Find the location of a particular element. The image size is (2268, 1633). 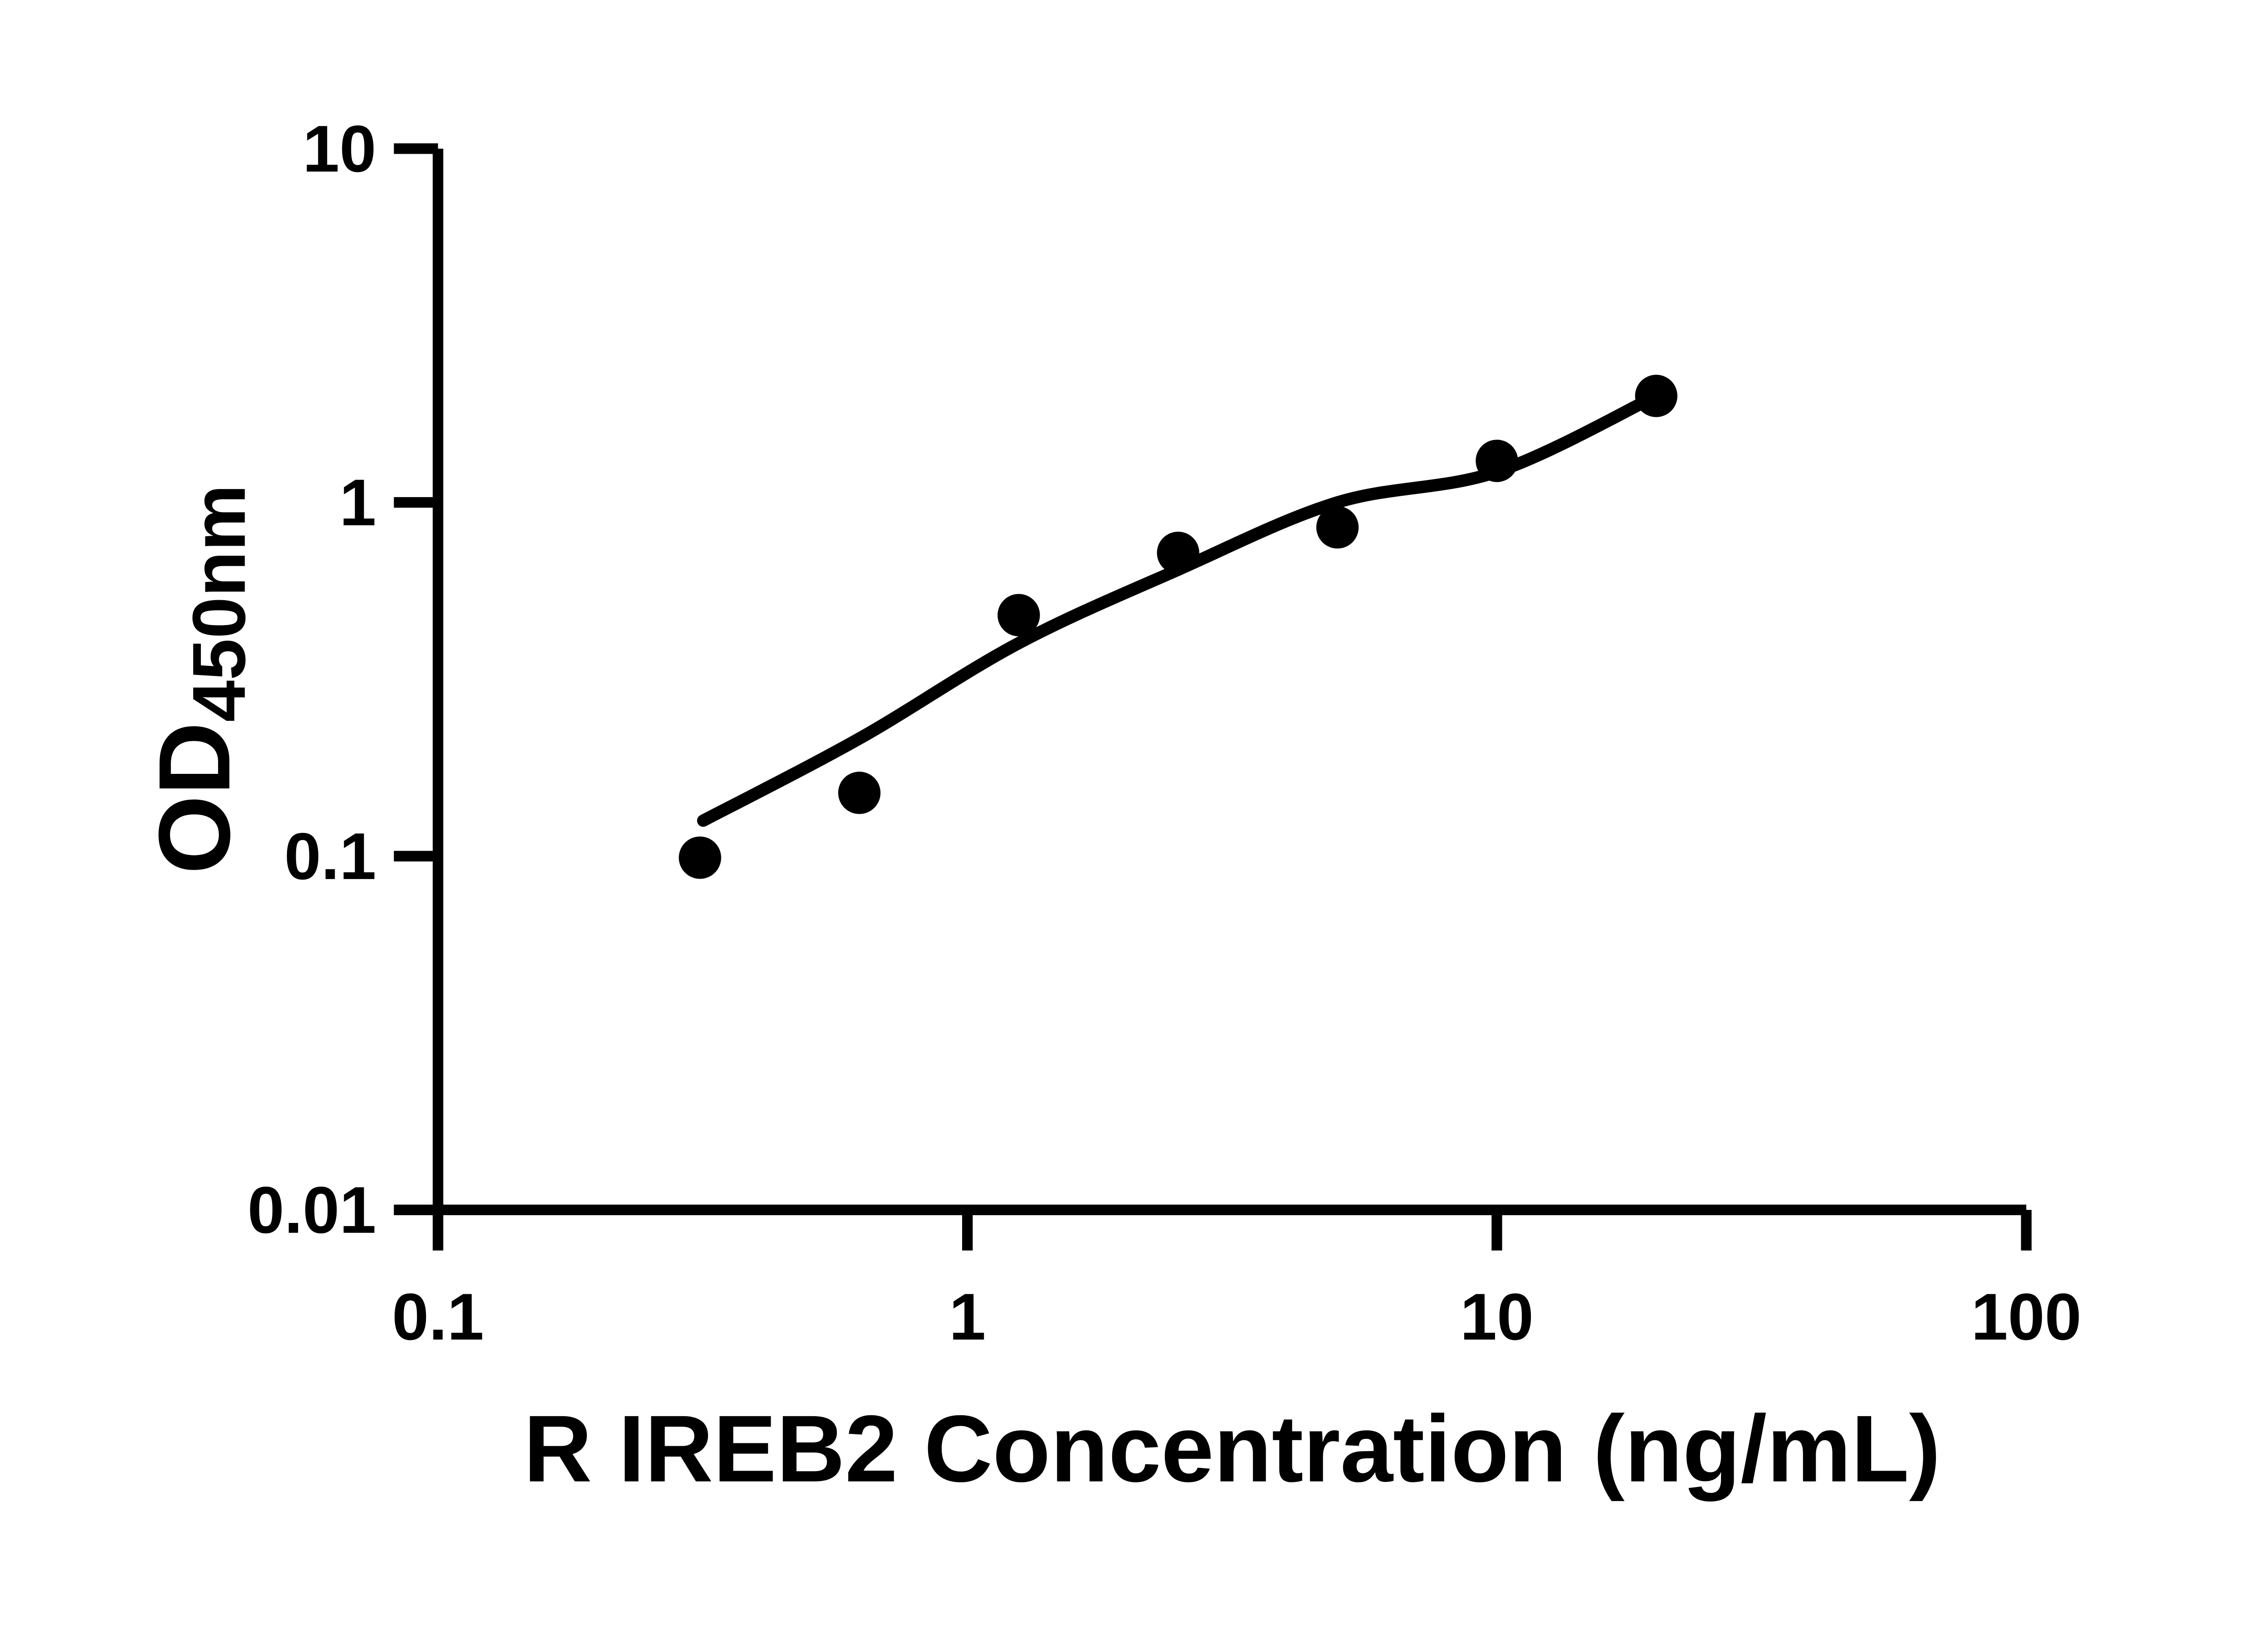

x-axis-title: R IREB2 Concentration (ng/mL) is located at coordinates (1232, 1449).